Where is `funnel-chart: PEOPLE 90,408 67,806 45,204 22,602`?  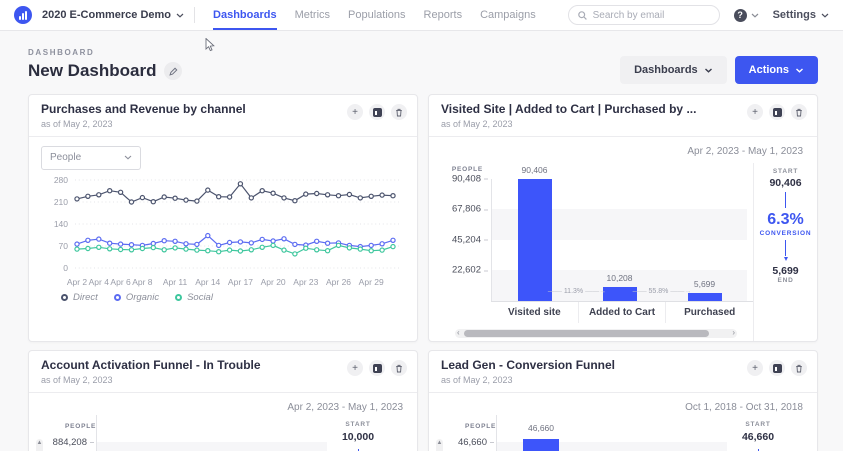 funnel-chart: PEOPLE 90,408 67,806 45,204 22,602 is located at coordinates (591, 232).